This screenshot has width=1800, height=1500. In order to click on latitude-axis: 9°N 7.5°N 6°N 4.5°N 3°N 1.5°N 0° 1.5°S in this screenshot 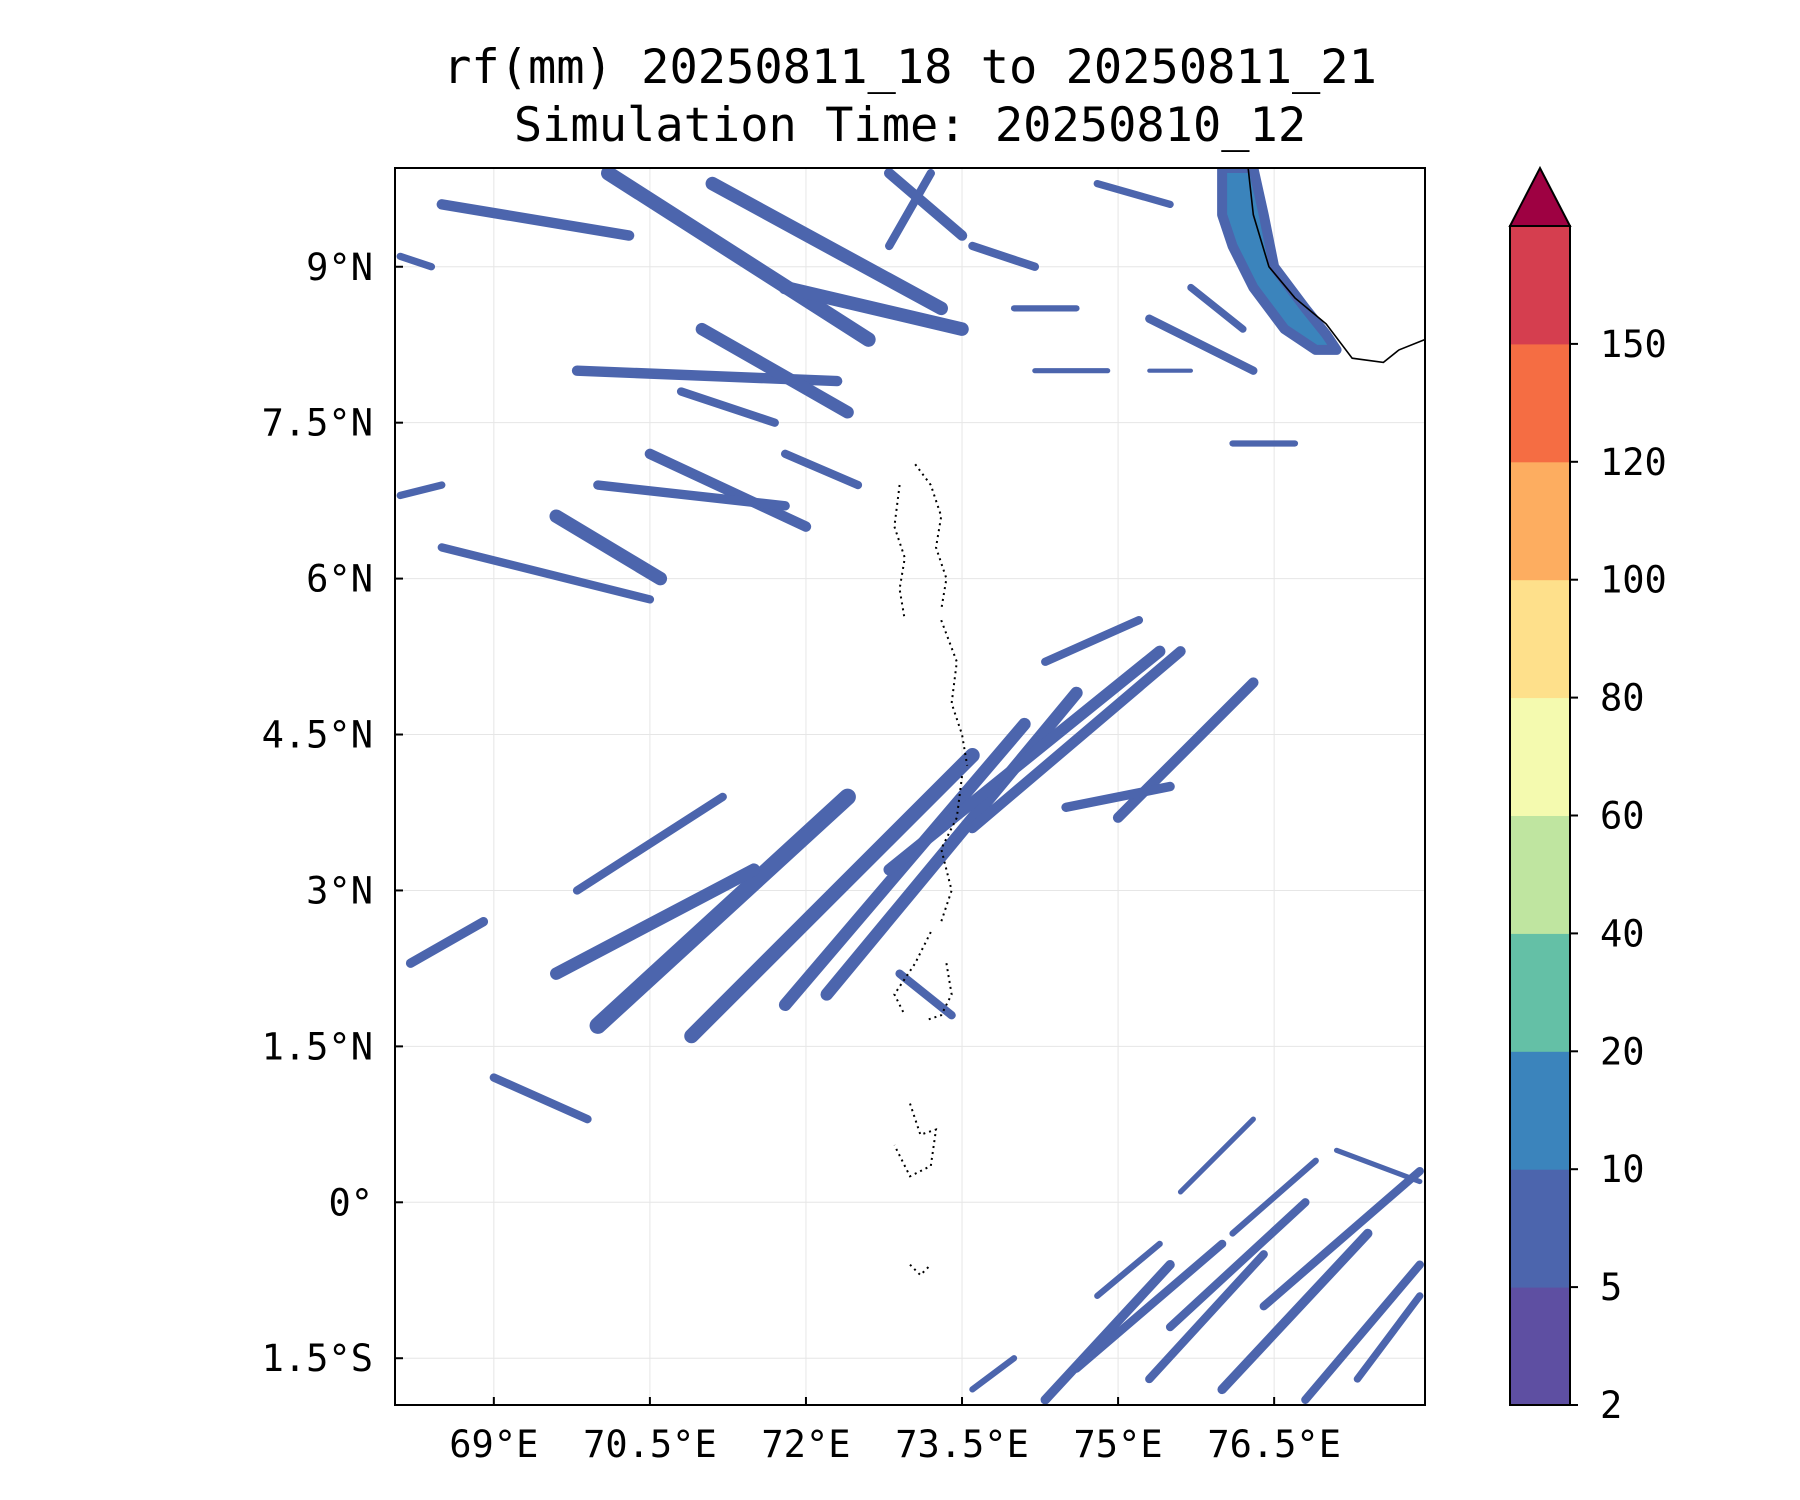, I will do `click(332, 813)`.